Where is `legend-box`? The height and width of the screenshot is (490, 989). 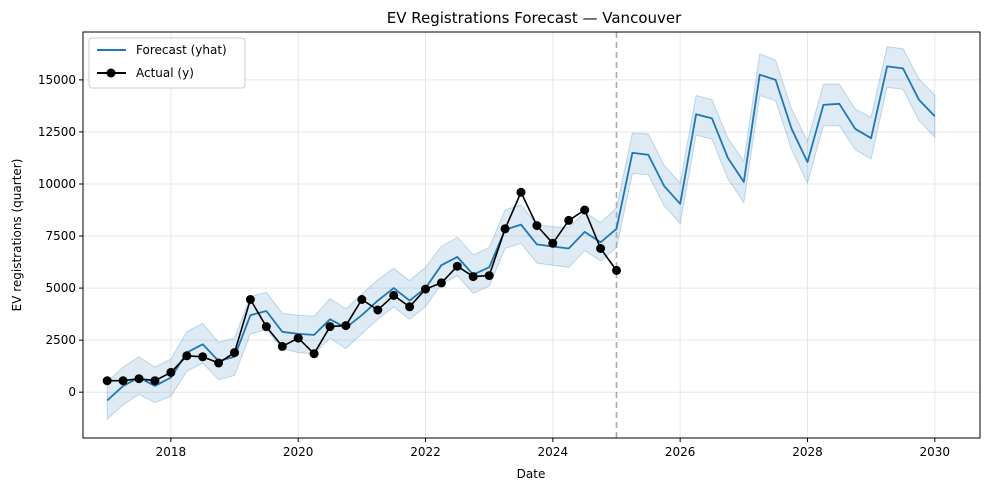 legend-box is located at coordinates (167, 63).